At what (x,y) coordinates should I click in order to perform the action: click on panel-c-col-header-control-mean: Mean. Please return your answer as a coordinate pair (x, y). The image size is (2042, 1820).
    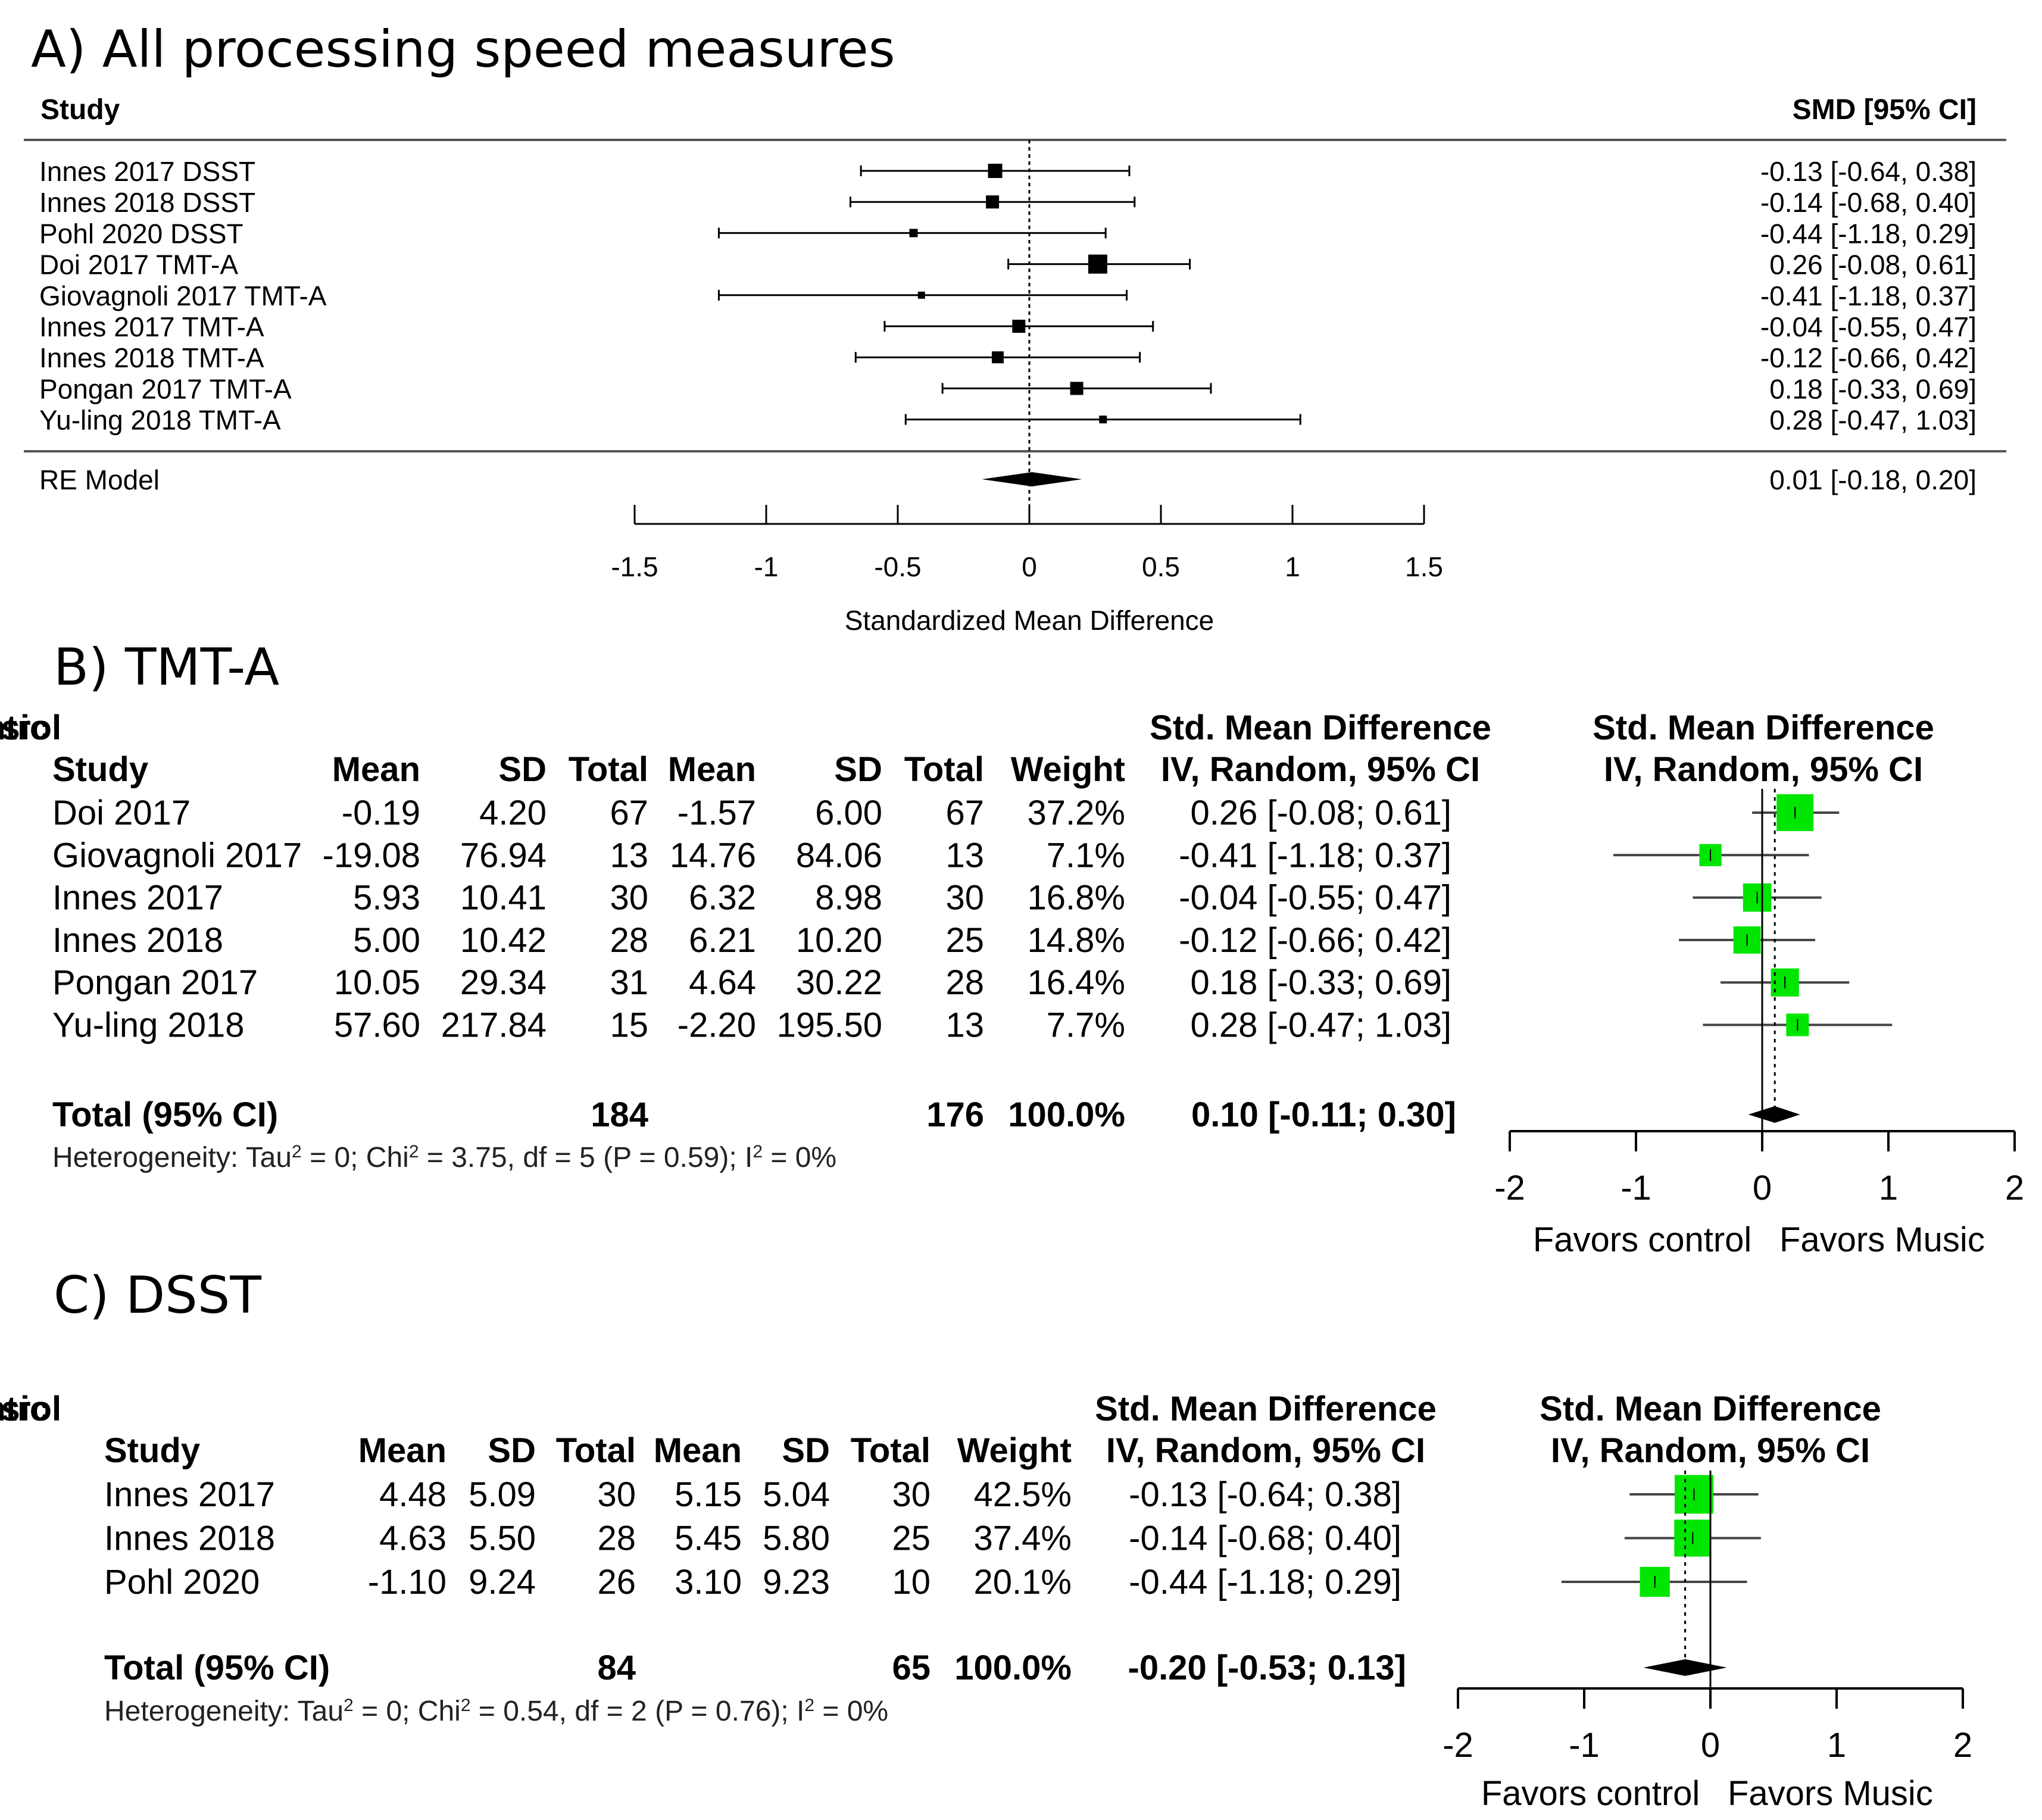
    Looking at the image, I should click on (698, 1450).